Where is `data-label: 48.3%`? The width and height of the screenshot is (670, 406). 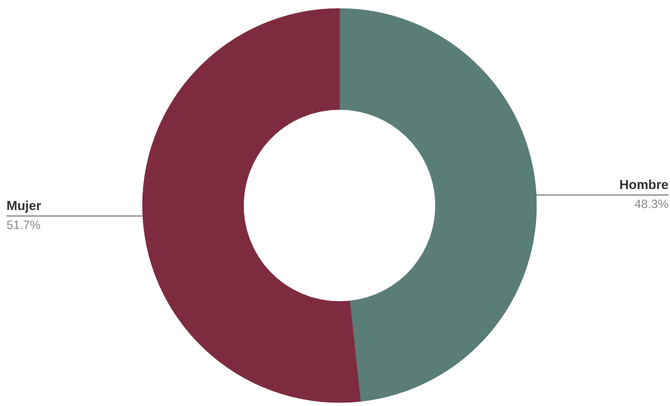 data-label: 48.3% is located at coordinates (651, 203).